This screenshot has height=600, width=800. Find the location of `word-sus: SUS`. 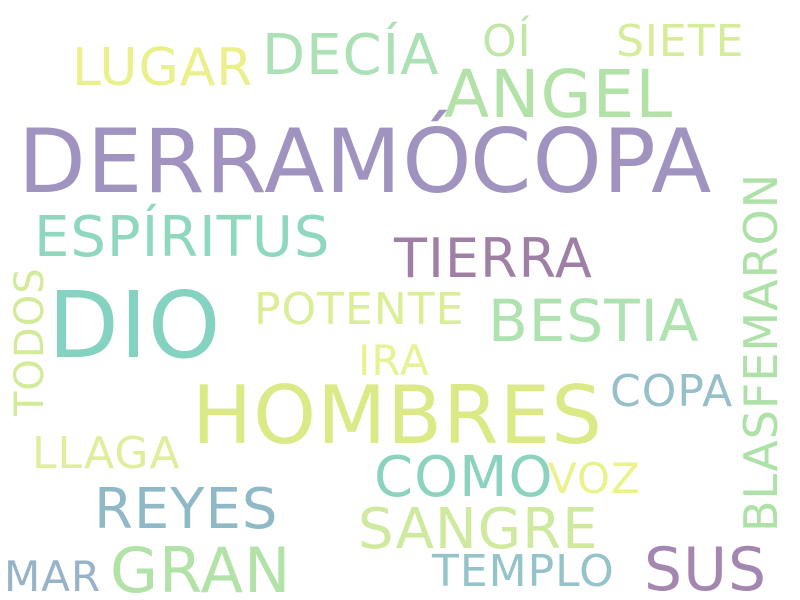

word-sus: SUS is located at coordinates (706, 567).